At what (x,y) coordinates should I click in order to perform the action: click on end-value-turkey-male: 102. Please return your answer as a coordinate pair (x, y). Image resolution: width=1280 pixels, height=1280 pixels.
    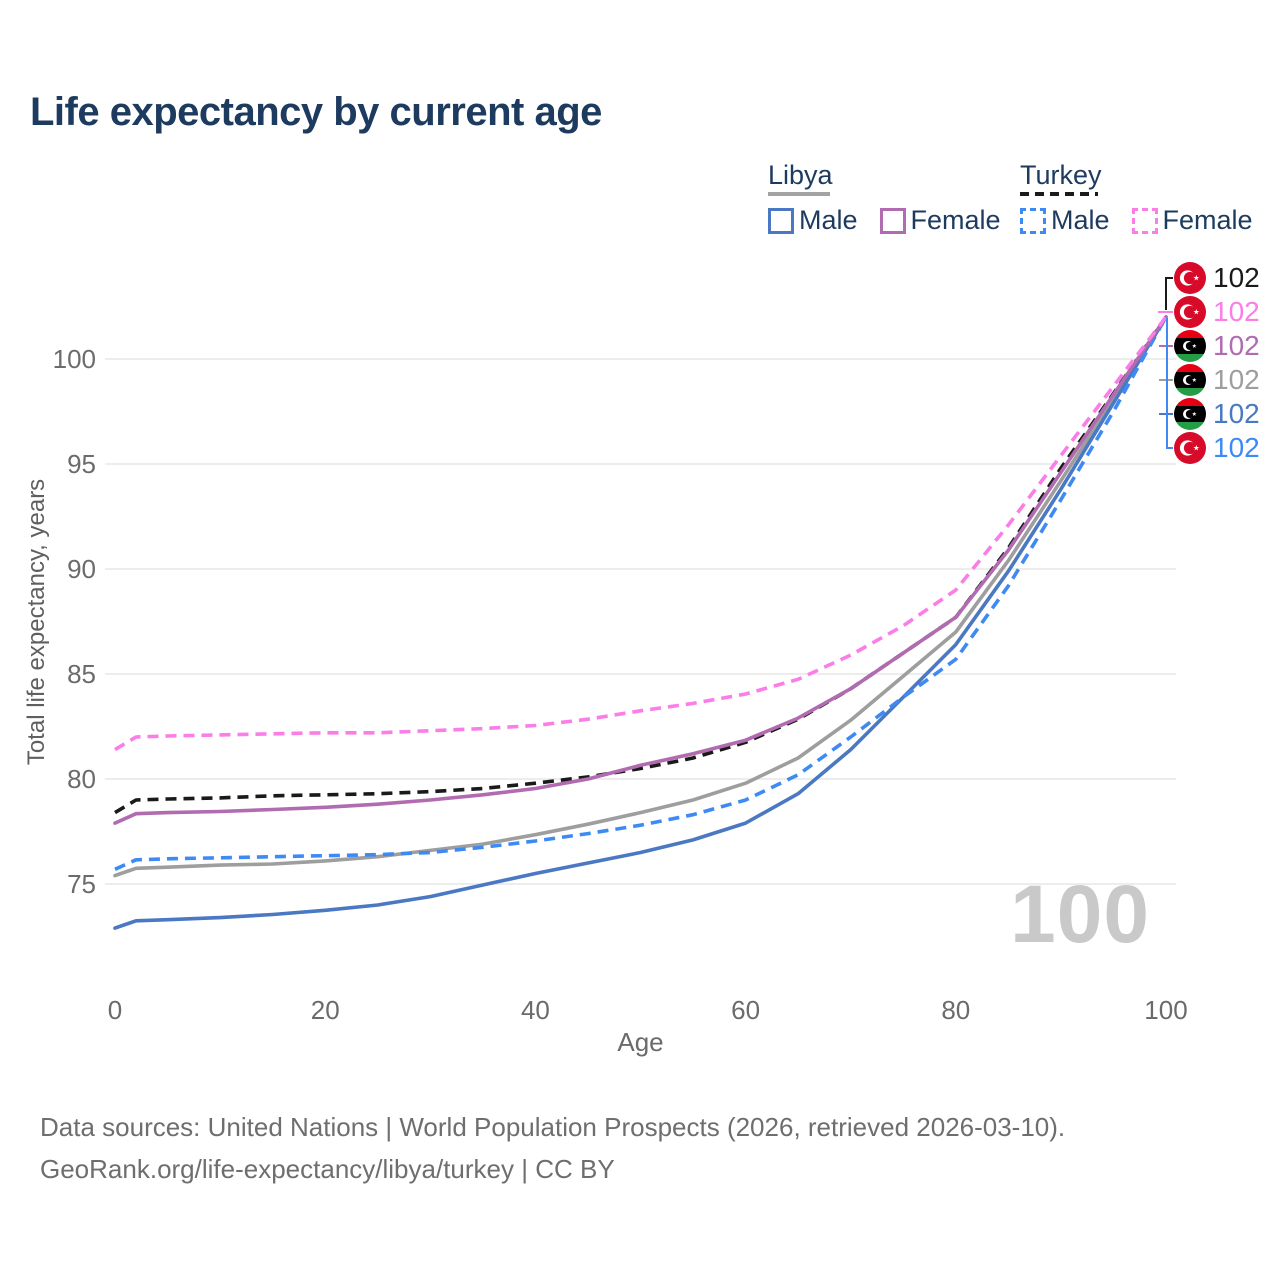
    Looking at the image, I should click on (1236, 447).